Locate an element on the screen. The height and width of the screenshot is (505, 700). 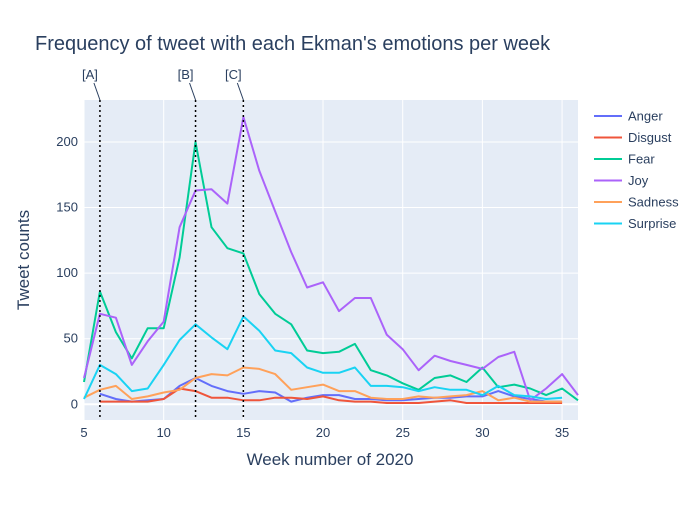
y-tick-label: 0 is located at coordinates (74, 403).